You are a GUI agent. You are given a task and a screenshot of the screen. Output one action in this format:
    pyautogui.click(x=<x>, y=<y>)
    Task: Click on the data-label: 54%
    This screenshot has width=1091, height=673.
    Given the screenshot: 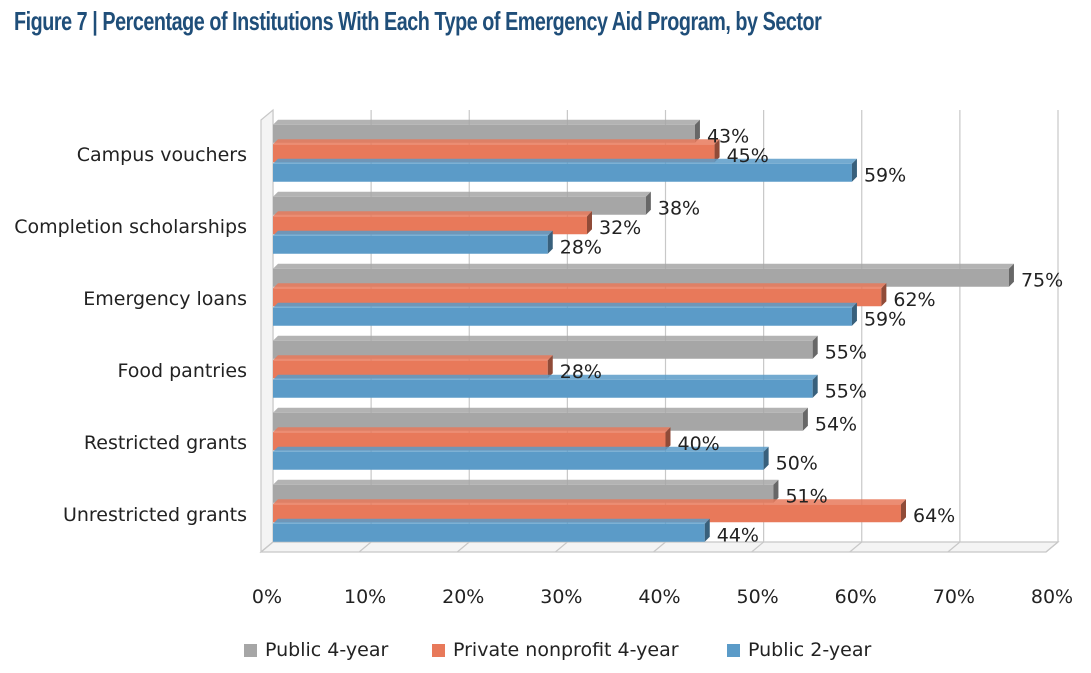 What is the action you would take?
    pyautogui.click(x=836, y=425)
    